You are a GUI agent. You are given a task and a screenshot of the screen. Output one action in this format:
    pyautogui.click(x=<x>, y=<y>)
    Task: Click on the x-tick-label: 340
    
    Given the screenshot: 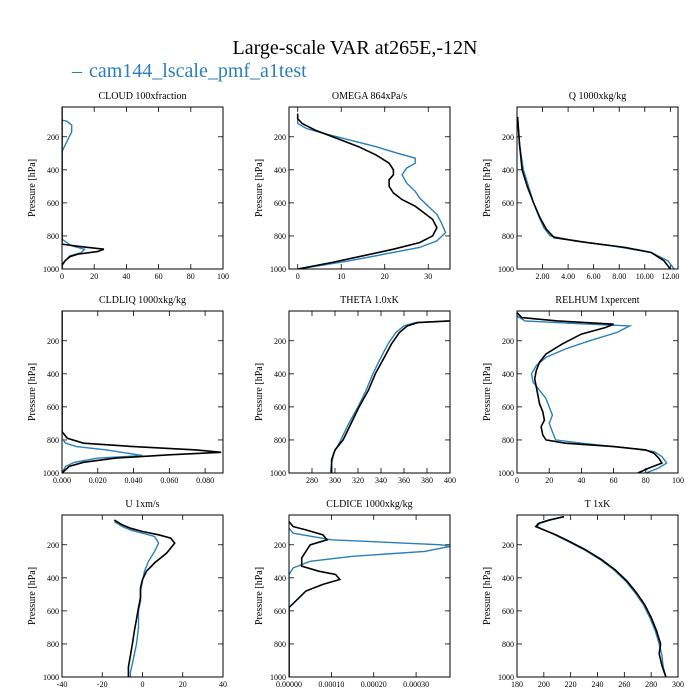 What is the action you would take?
    pyautogui.click(x=381, y=480)
    